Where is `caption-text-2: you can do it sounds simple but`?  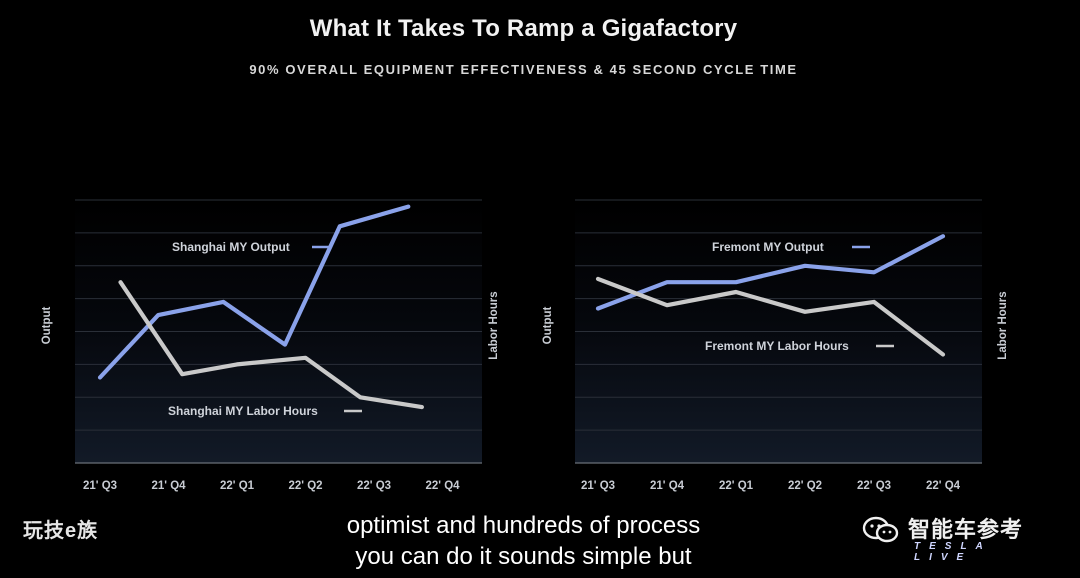
caption-text-2: you can do it sounds simple but is located at coordinates (523, 556).